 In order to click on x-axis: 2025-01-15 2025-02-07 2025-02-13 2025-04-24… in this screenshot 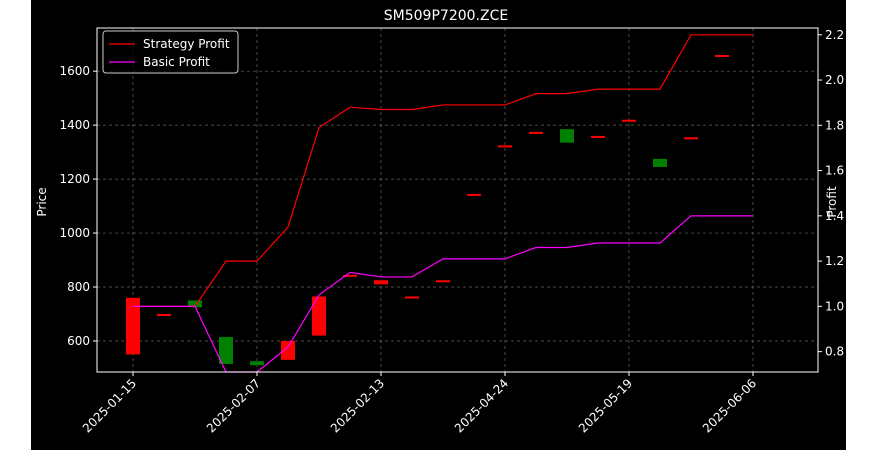, I will do `click(419, 403)`.